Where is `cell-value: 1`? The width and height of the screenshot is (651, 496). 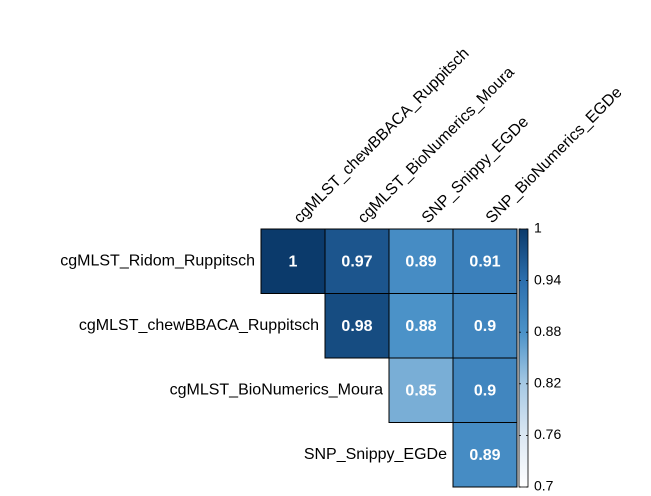
cell-value: 1 is located at coordinates (293, 261).